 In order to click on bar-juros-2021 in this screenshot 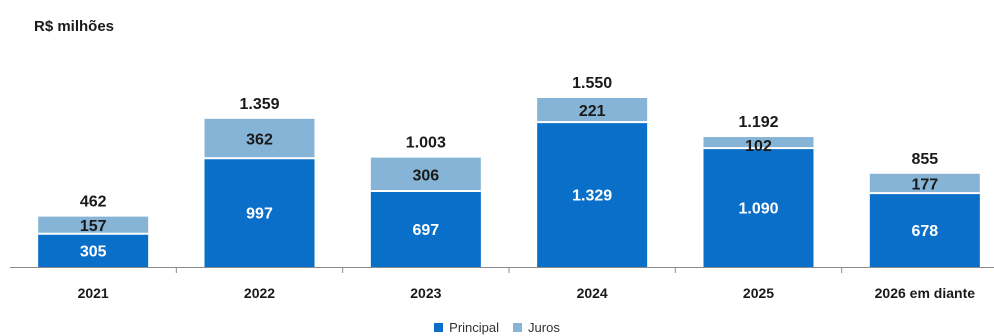, I will do `click(93, 225)`.